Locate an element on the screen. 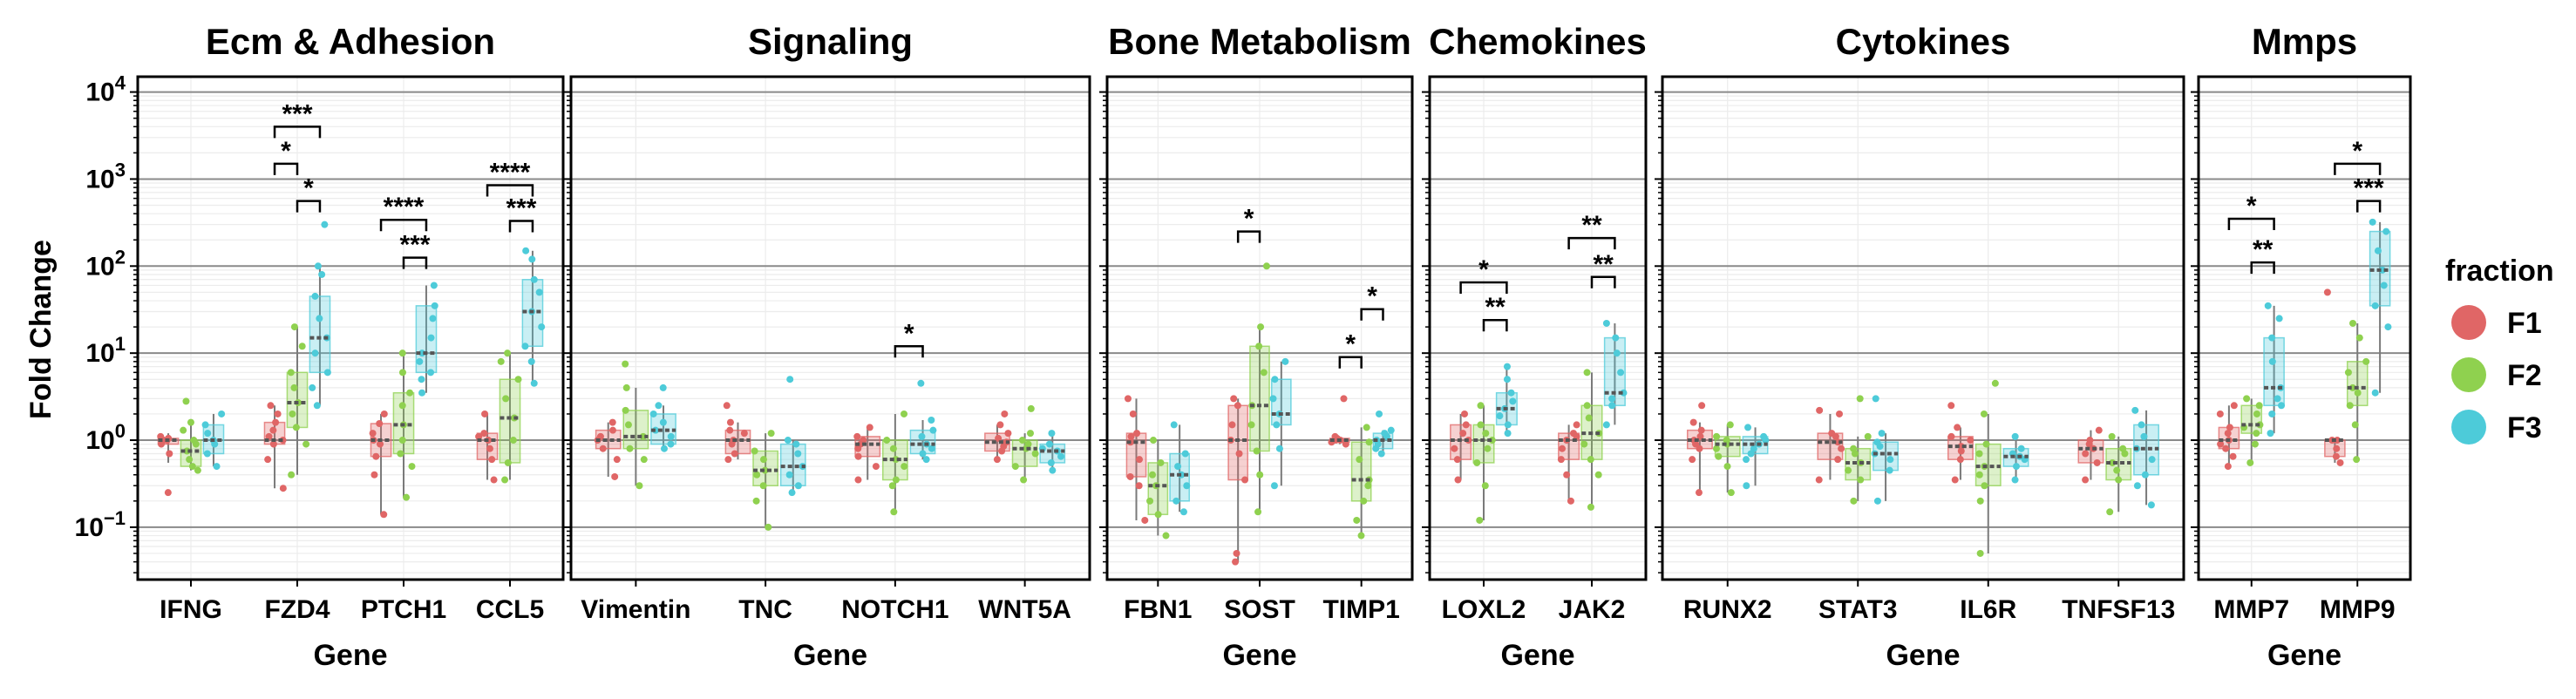 Image resolution: width=2576 pixels, height=699 pixels. significance-label: * is located at coordinates (308, 188).